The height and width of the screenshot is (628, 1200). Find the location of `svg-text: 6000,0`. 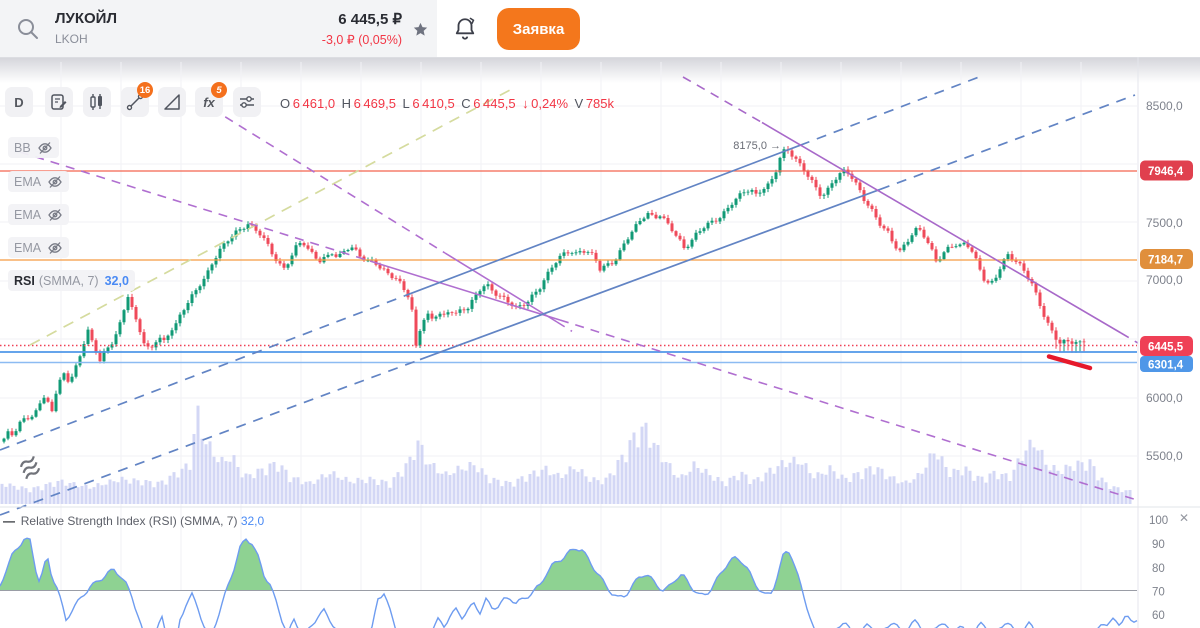

svg-text: 6000,0 is located at coordinates (1164, 398).